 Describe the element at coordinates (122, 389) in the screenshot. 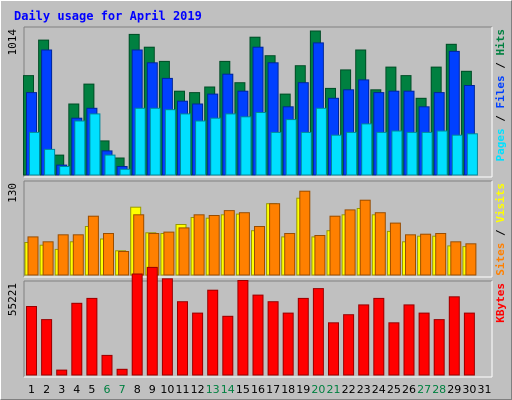

I see `day-label-7: 7` at that location.